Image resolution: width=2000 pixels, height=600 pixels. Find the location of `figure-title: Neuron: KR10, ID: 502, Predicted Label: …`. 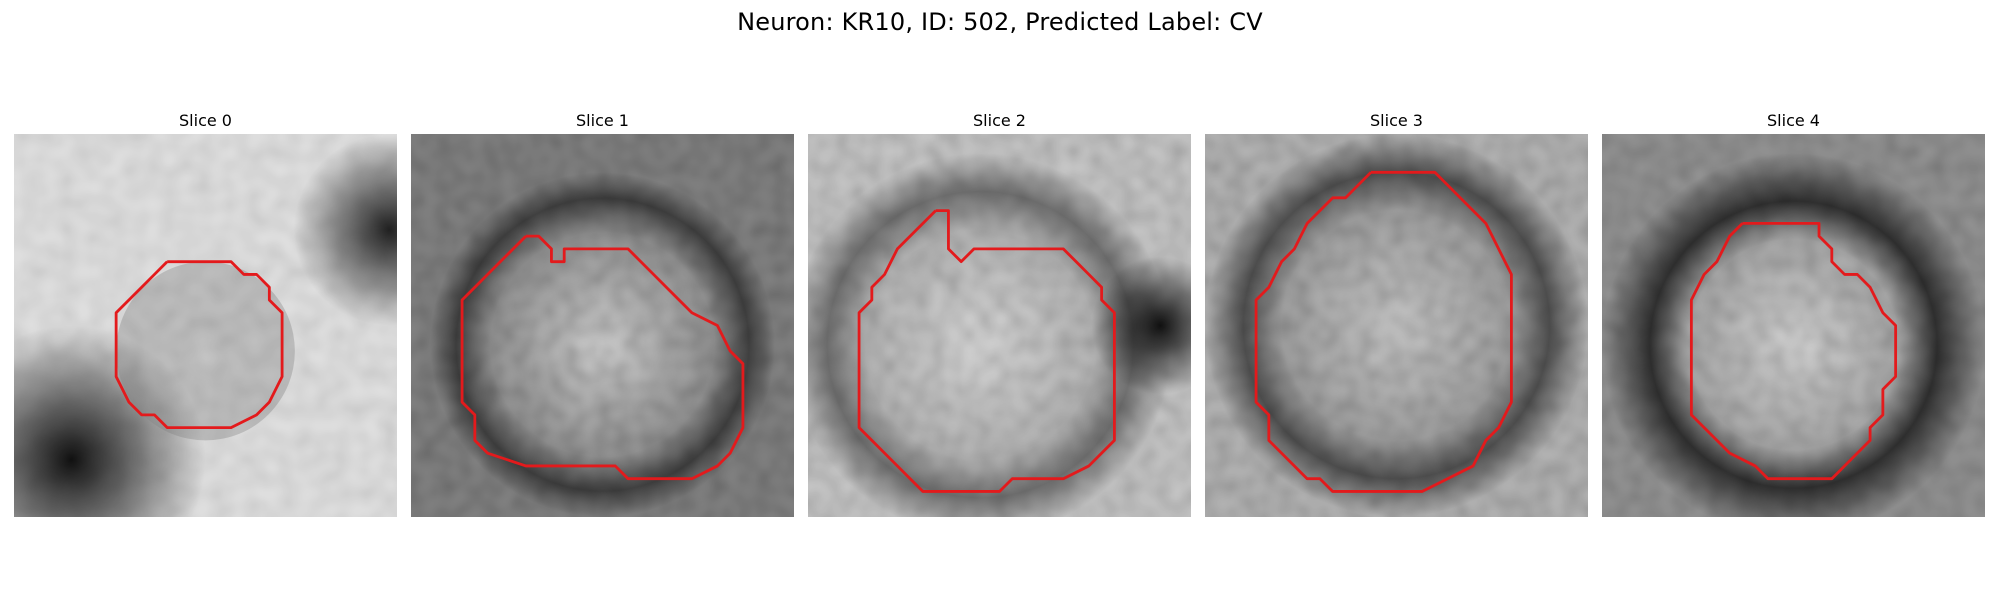

figure-title: Neuron: KR10, ID: 502, Predicted Label: … is located at coordinates (1000, 22).